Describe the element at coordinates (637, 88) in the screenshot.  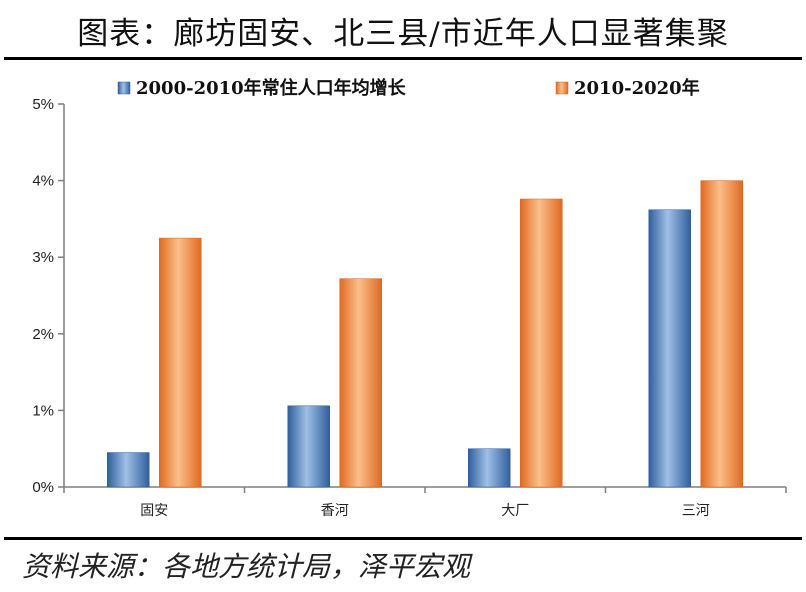
I see `legend-label-2: 2010-2020年` at that location.